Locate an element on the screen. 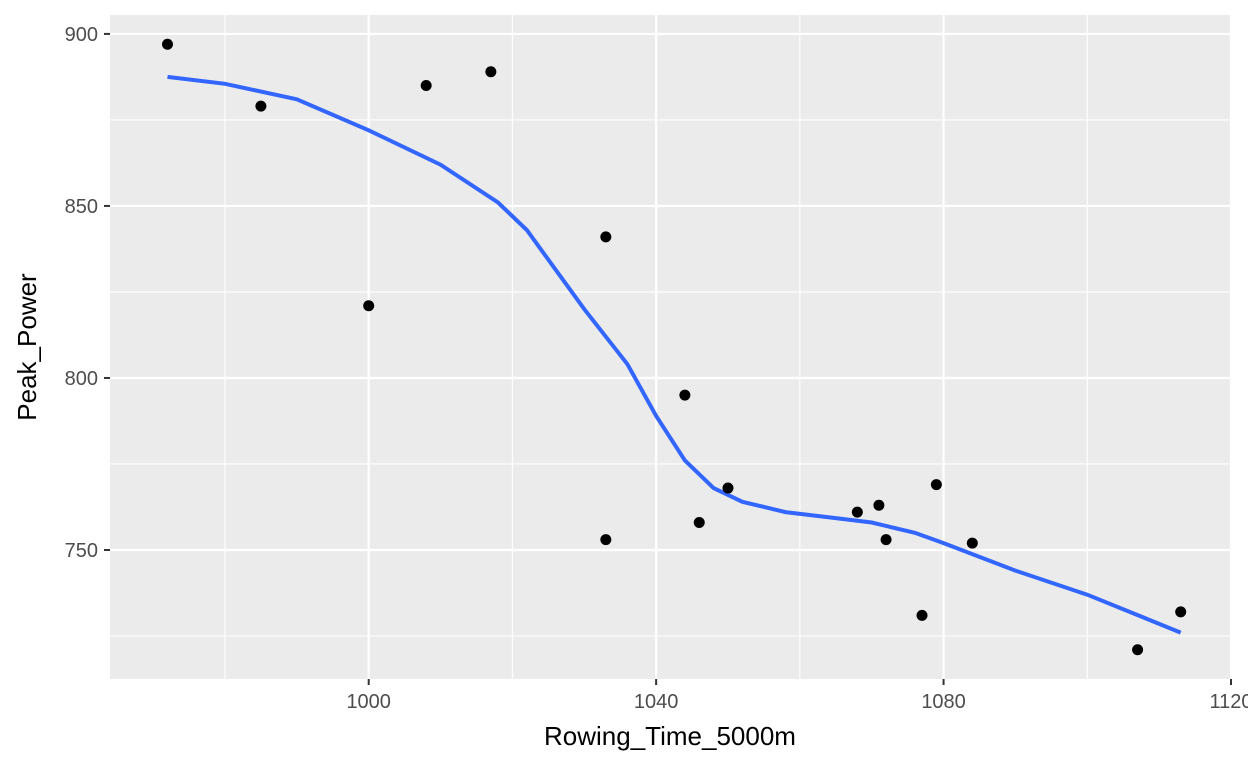  x-axis-title: Rowing_Time_5000m is located at coordinates (670, 736).